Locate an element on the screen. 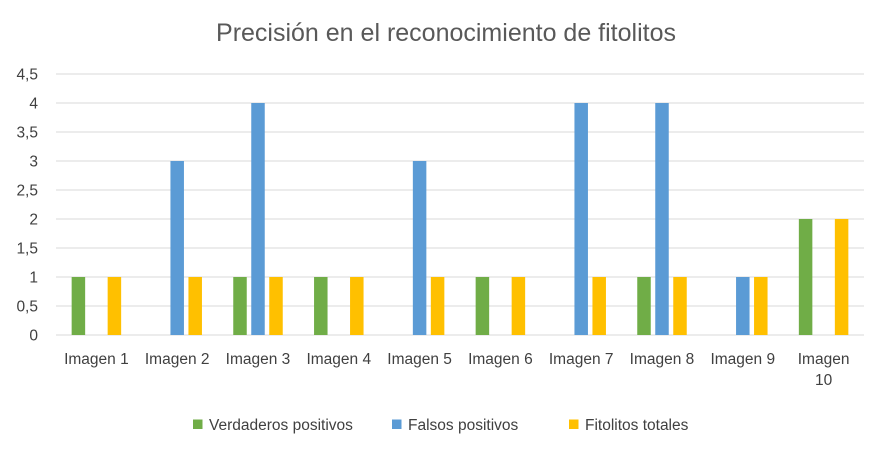 Image resolution: width=887 pixels, height=451 pixels. x-tick-label: Imagen 5 is located at coordinates (419, 359).